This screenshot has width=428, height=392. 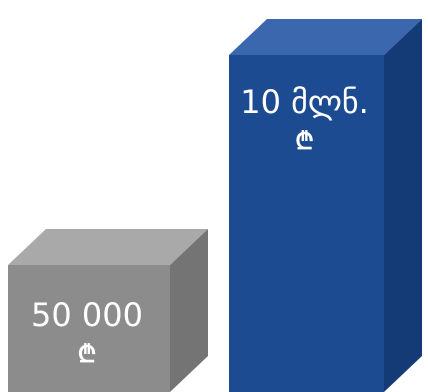 I want to click on bar-2-value-label: 10 მლნ., so click(x=304, y=102).